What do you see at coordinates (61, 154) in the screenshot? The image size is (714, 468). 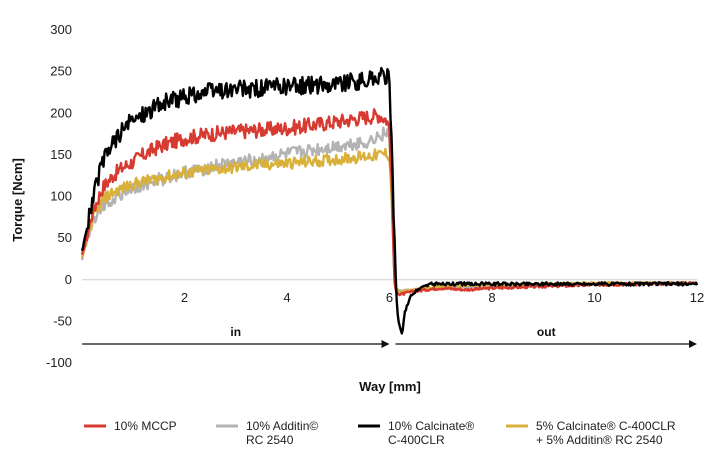 I see `y-tick-label: 150` at bounding box center [61, 154].